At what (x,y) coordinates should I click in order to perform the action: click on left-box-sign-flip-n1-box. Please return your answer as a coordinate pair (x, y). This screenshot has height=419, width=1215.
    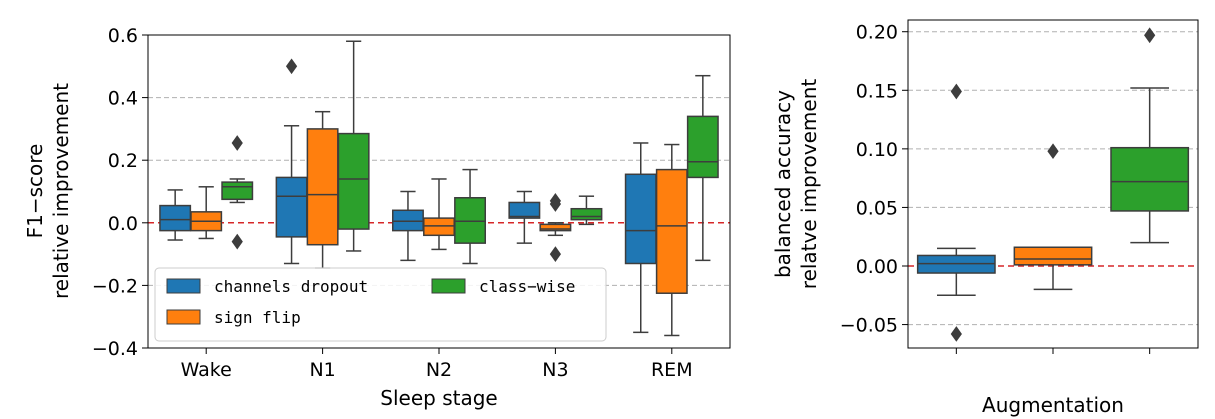
    Looking at the image, I should click on (322, 187).